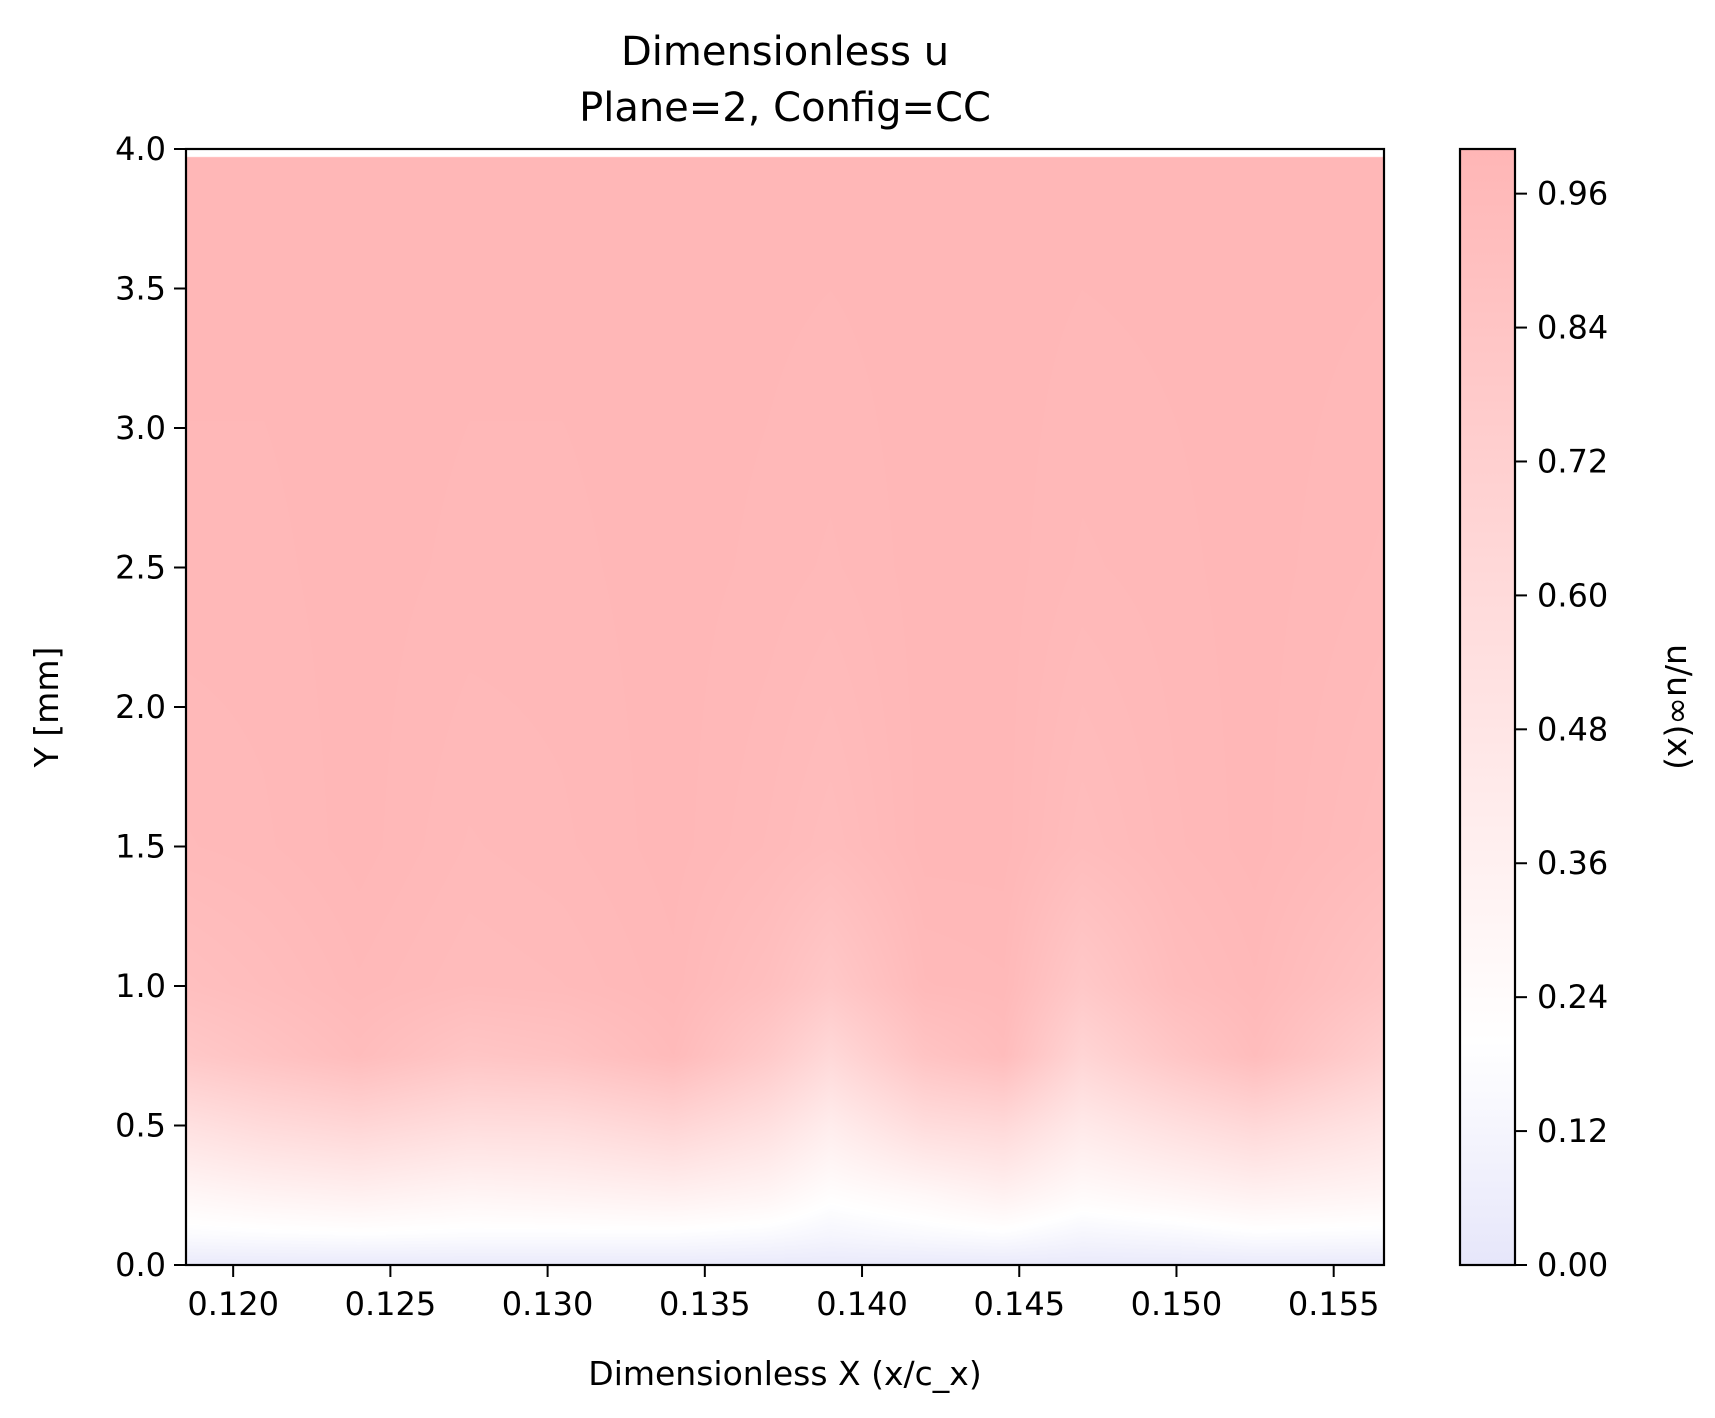 This screenshot has width=1715, height=1418. Describe the element at coordinates (1334, 1304) in the screenshot. I see `x-tick-label: 0.155` at that location.